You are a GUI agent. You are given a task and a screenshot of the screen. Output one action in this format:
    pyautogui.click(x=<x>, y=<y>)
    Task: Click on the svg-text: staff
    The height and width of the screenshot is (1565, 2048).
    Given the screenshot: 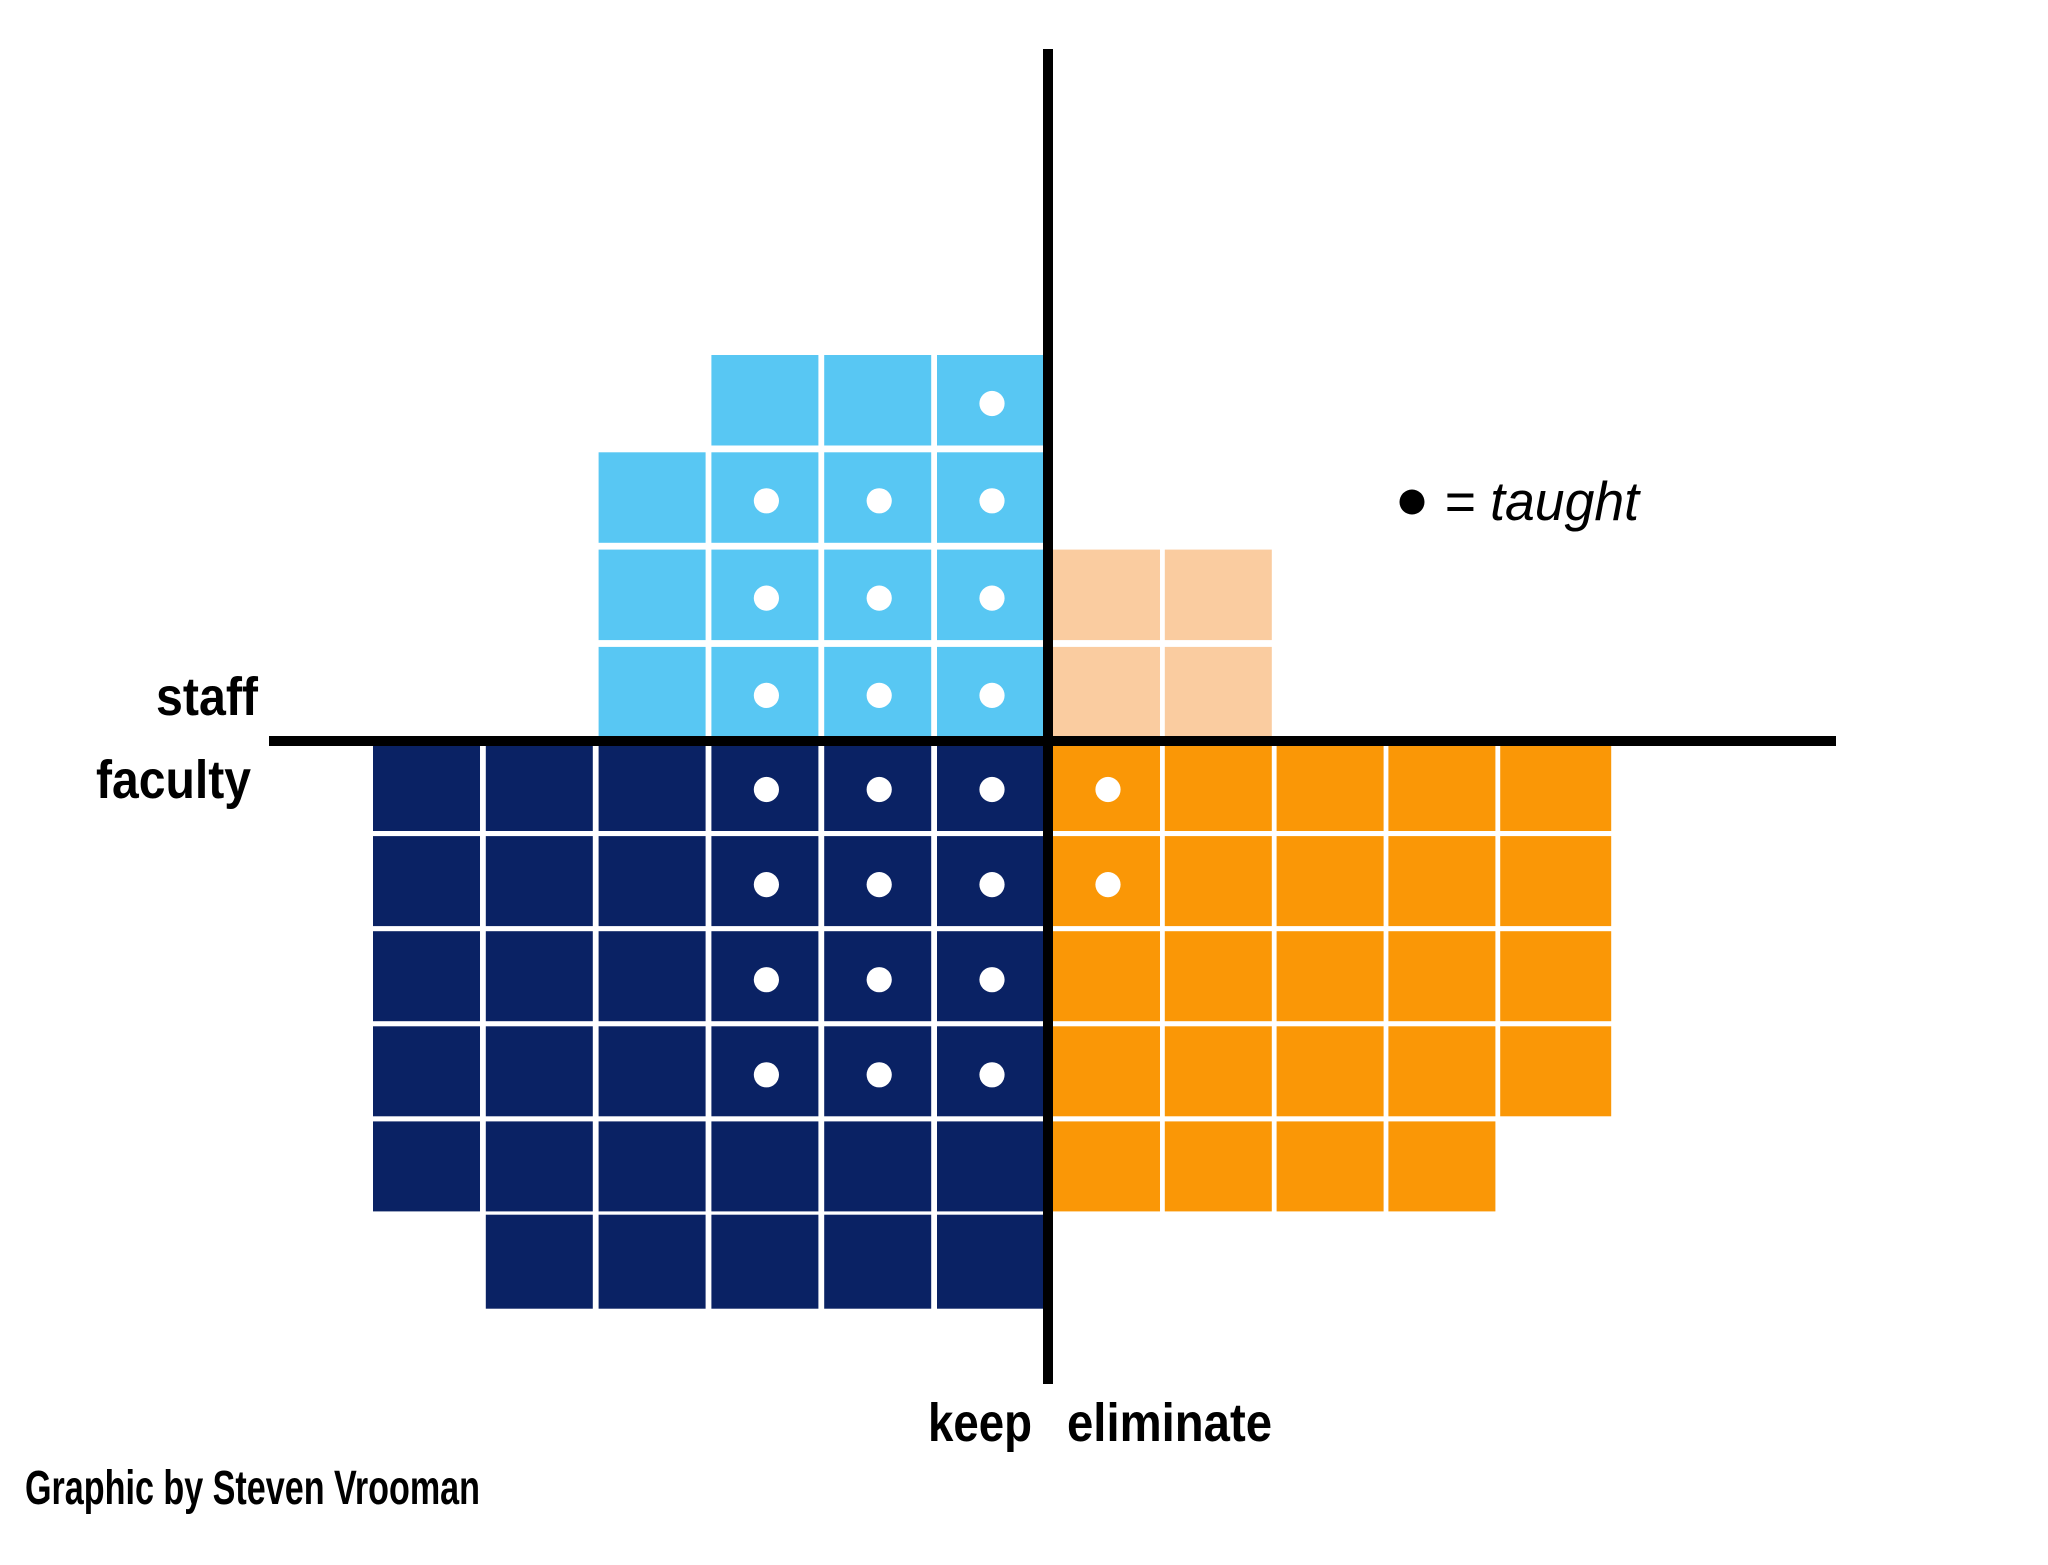 What is the action you would take?
    pyautogui.click(x=207, y=697)
    